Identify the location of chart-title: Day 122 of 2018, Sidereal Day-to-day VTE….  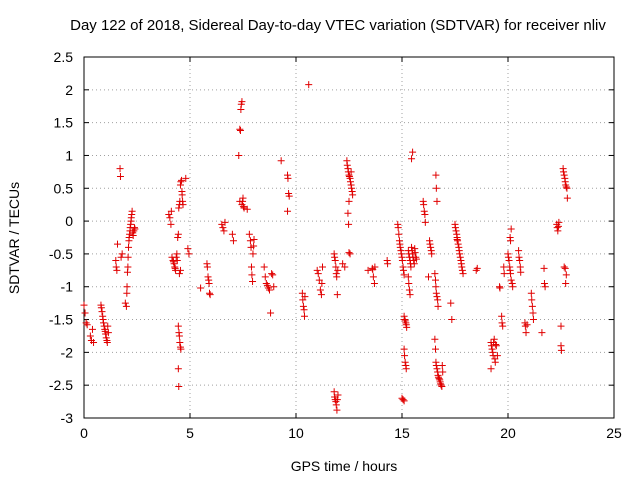
(338, 25).